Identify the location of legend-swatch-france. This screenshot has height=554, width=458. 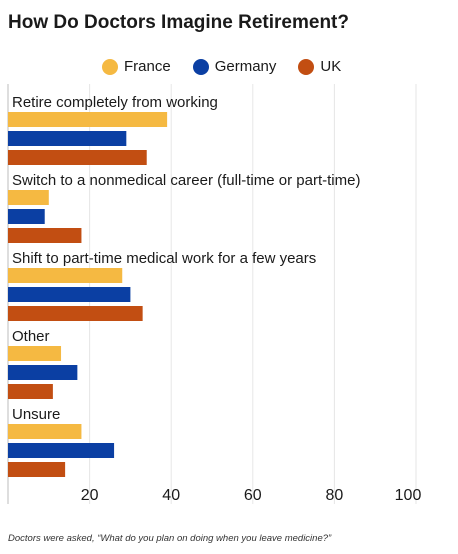
(110, 66).